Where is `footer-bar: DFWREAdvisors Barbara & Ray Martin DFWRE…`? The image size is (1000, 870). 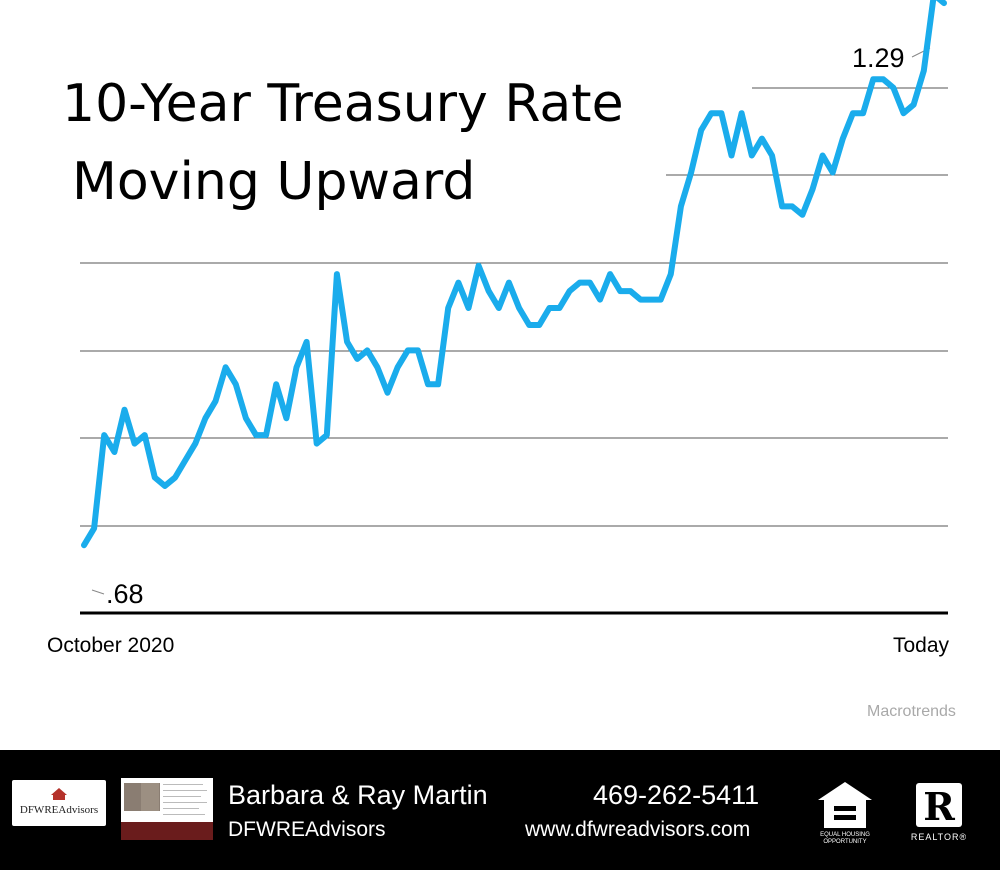
footer-bar: DFWREAdvisors Barbara & Ray Martin DFWRE… is located at coordinates (500, 810).